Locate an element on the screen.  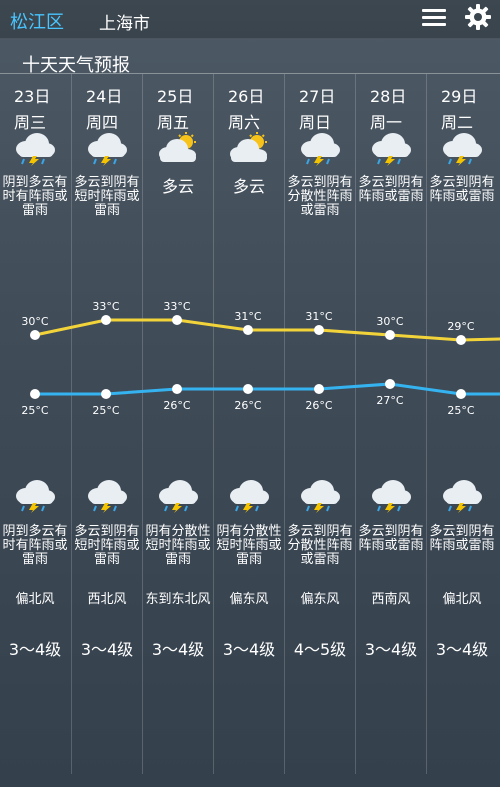
day-weekday: 周二 is located at coordinates (457, 122).